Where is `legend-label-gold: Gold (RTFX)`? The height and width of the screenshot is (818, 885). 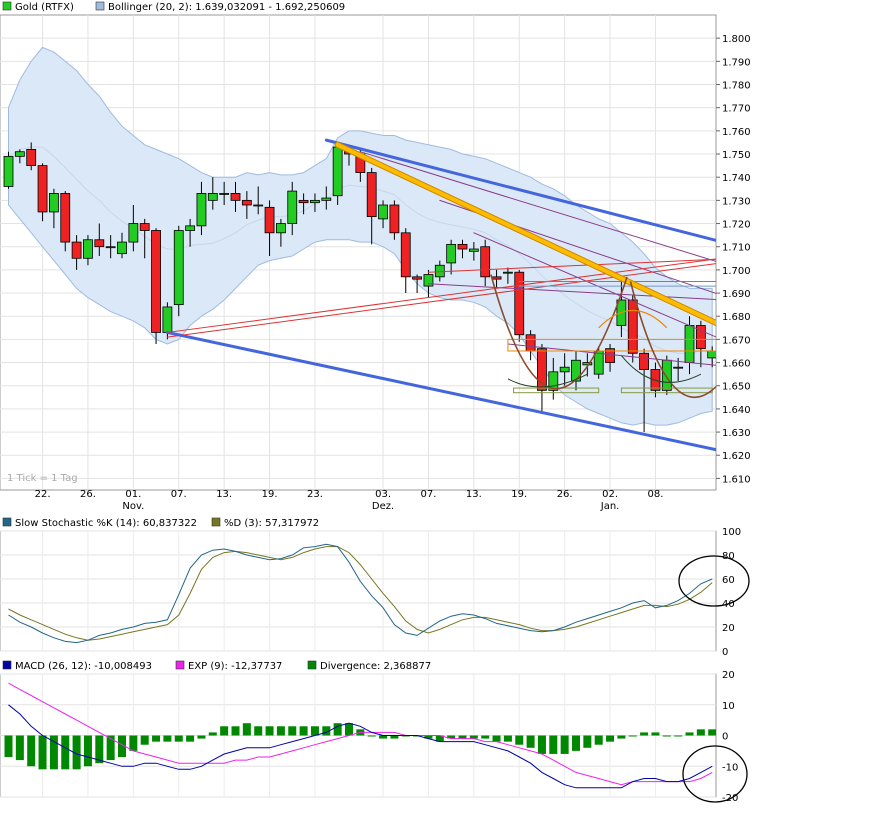
legend-label-gold: Gold (RTFX) is located at coordinates (44, 7).